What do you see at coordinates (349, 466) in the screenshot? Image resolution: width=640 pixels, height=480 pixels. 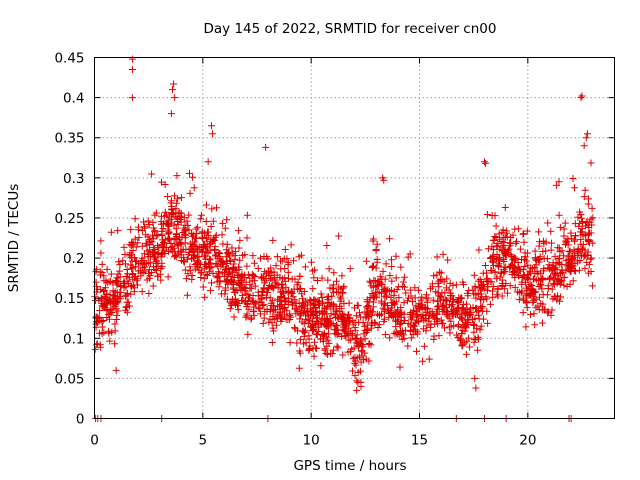 I see `x-axis-label: GPS time / hours` at bounding box center [349, 466].